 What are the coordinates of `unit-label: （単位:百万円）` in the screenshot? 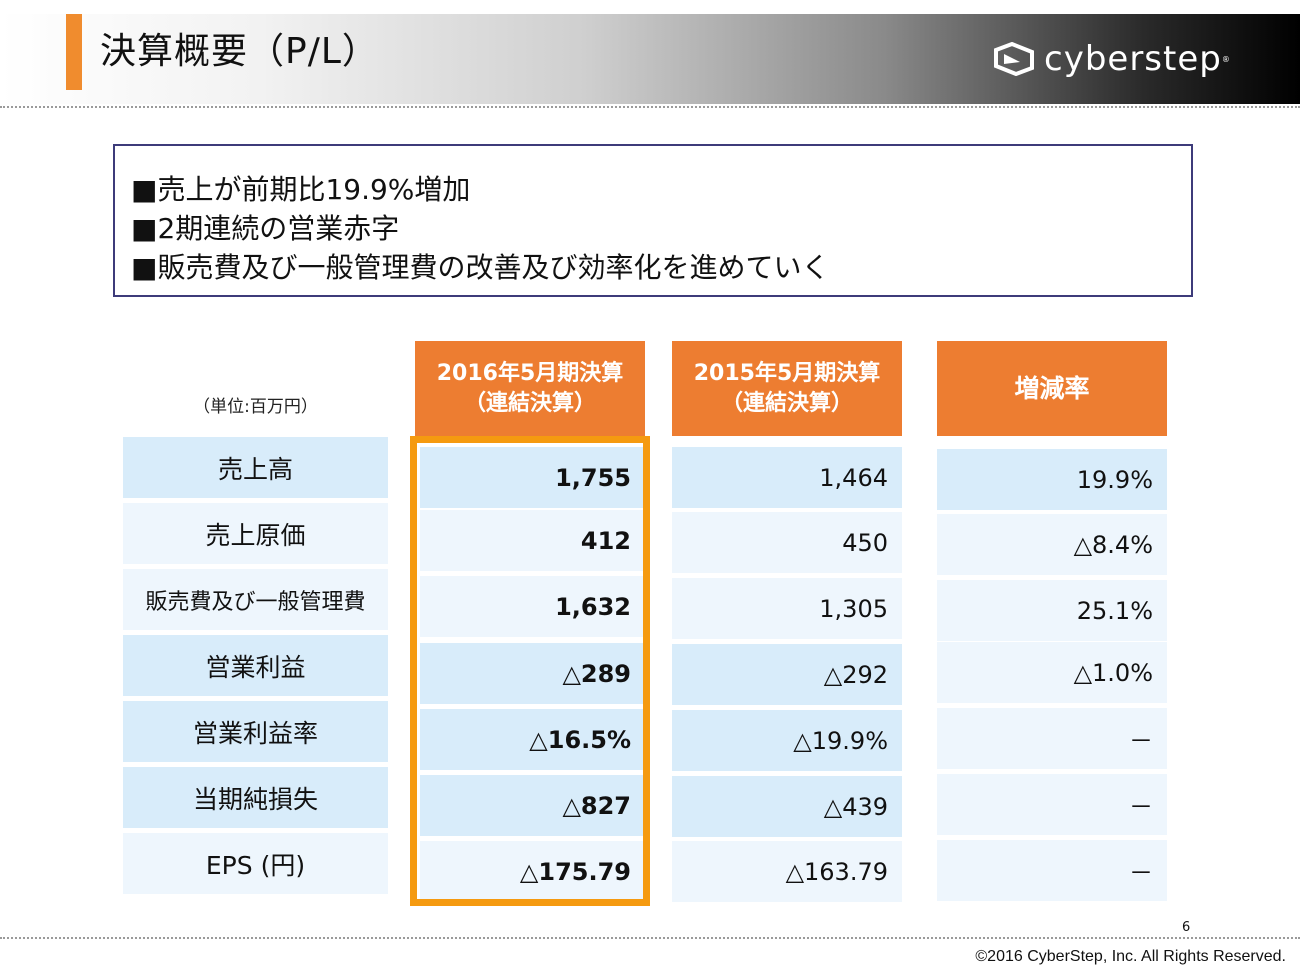 It's located at (255, 407).